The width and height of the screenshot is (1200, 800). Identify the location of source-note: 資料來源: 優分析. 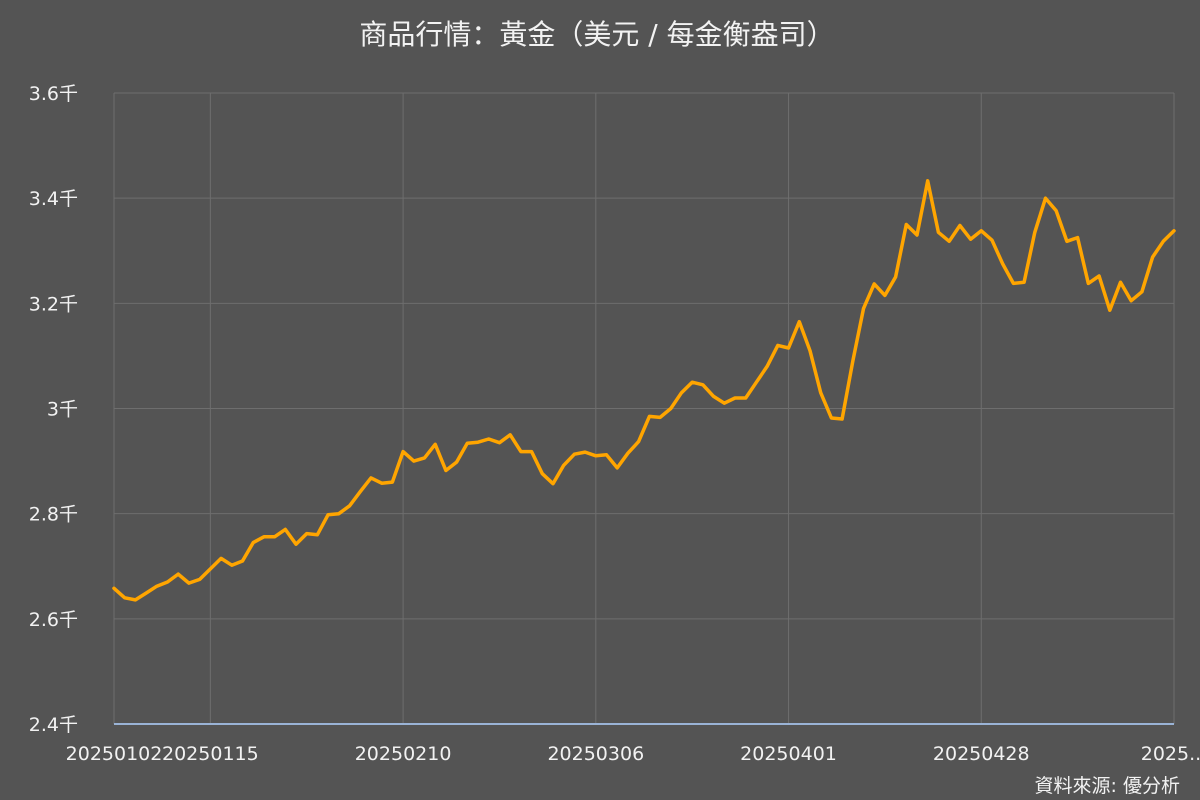
(1107, 786).